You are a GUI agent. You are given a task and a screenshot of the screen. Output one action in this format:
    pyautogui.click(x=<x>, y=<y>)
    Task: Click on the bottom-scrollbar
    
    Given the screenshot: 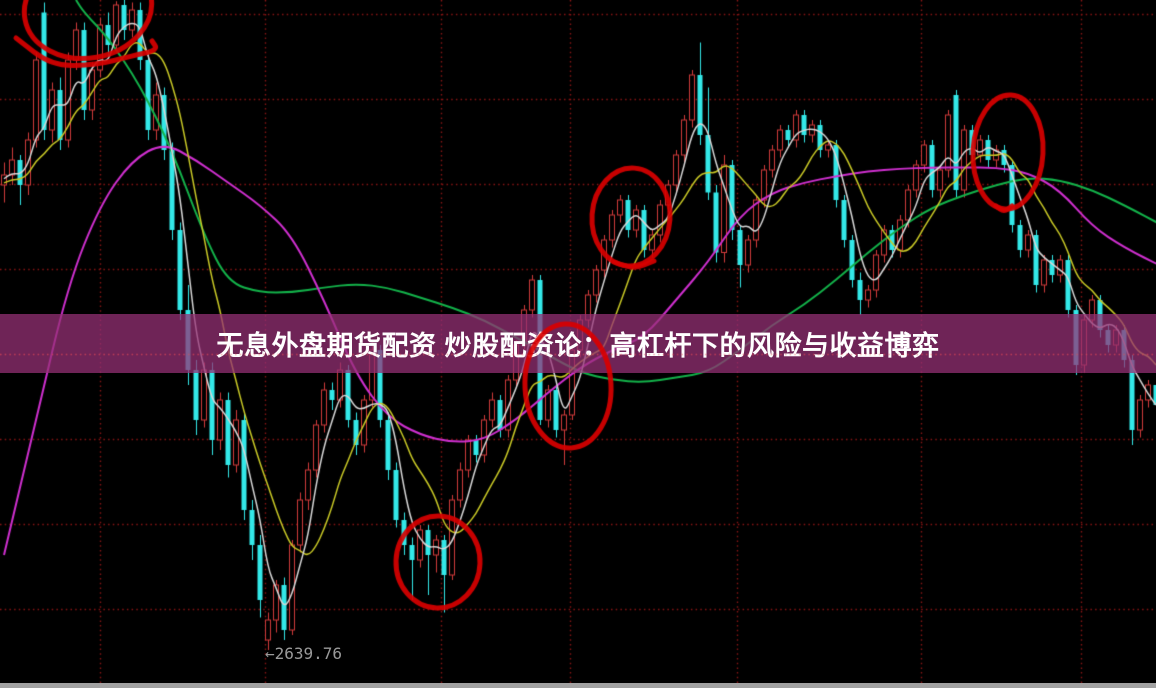 What is the action you would take?
    pyautogui.click(x=578, y=685)
    